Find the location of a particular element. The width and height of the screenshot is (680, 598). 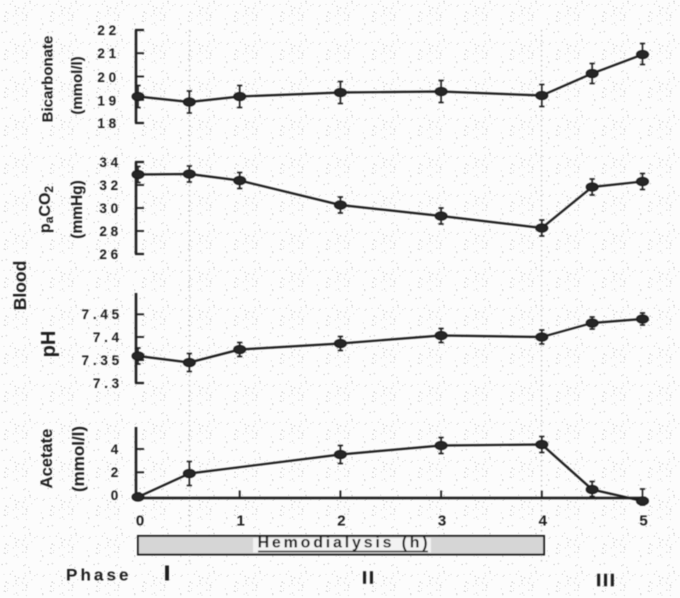

svg-text: I is located at coordinates (167, 574).